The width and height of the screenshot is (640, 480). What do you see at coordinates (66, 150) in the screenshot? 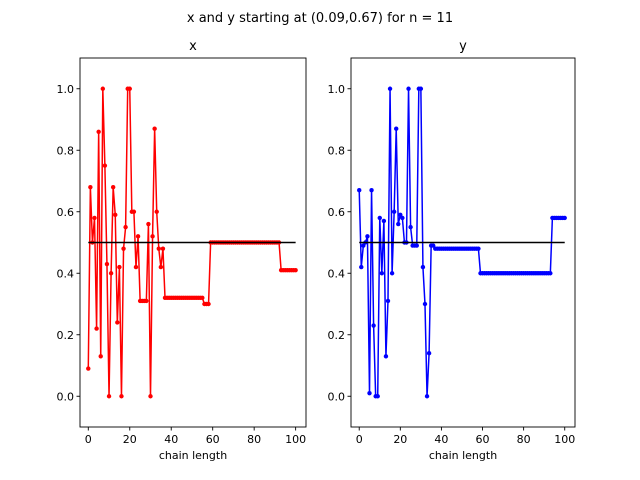
I see `subplot-x-ytick-label: 0.8` at bounding box center [66, 150].